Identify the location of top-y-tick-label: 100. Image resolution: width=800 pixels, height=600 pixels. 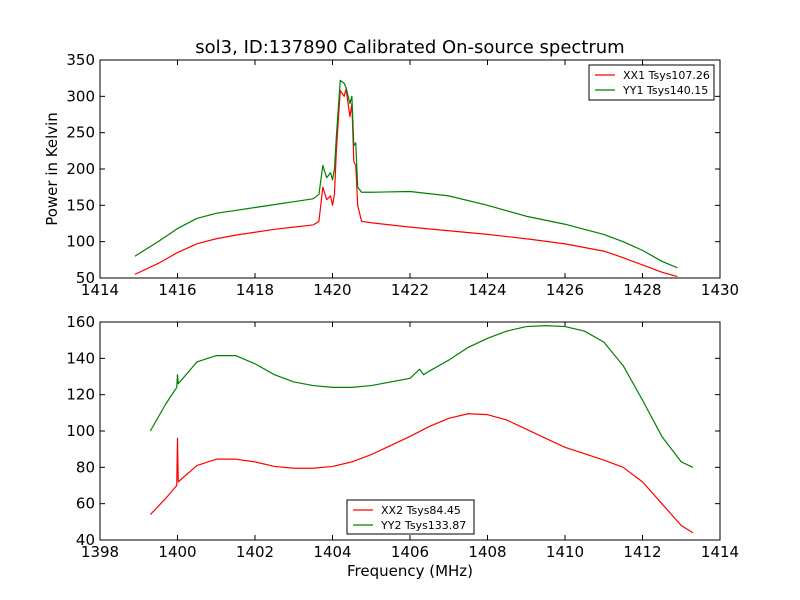
(80, 242).